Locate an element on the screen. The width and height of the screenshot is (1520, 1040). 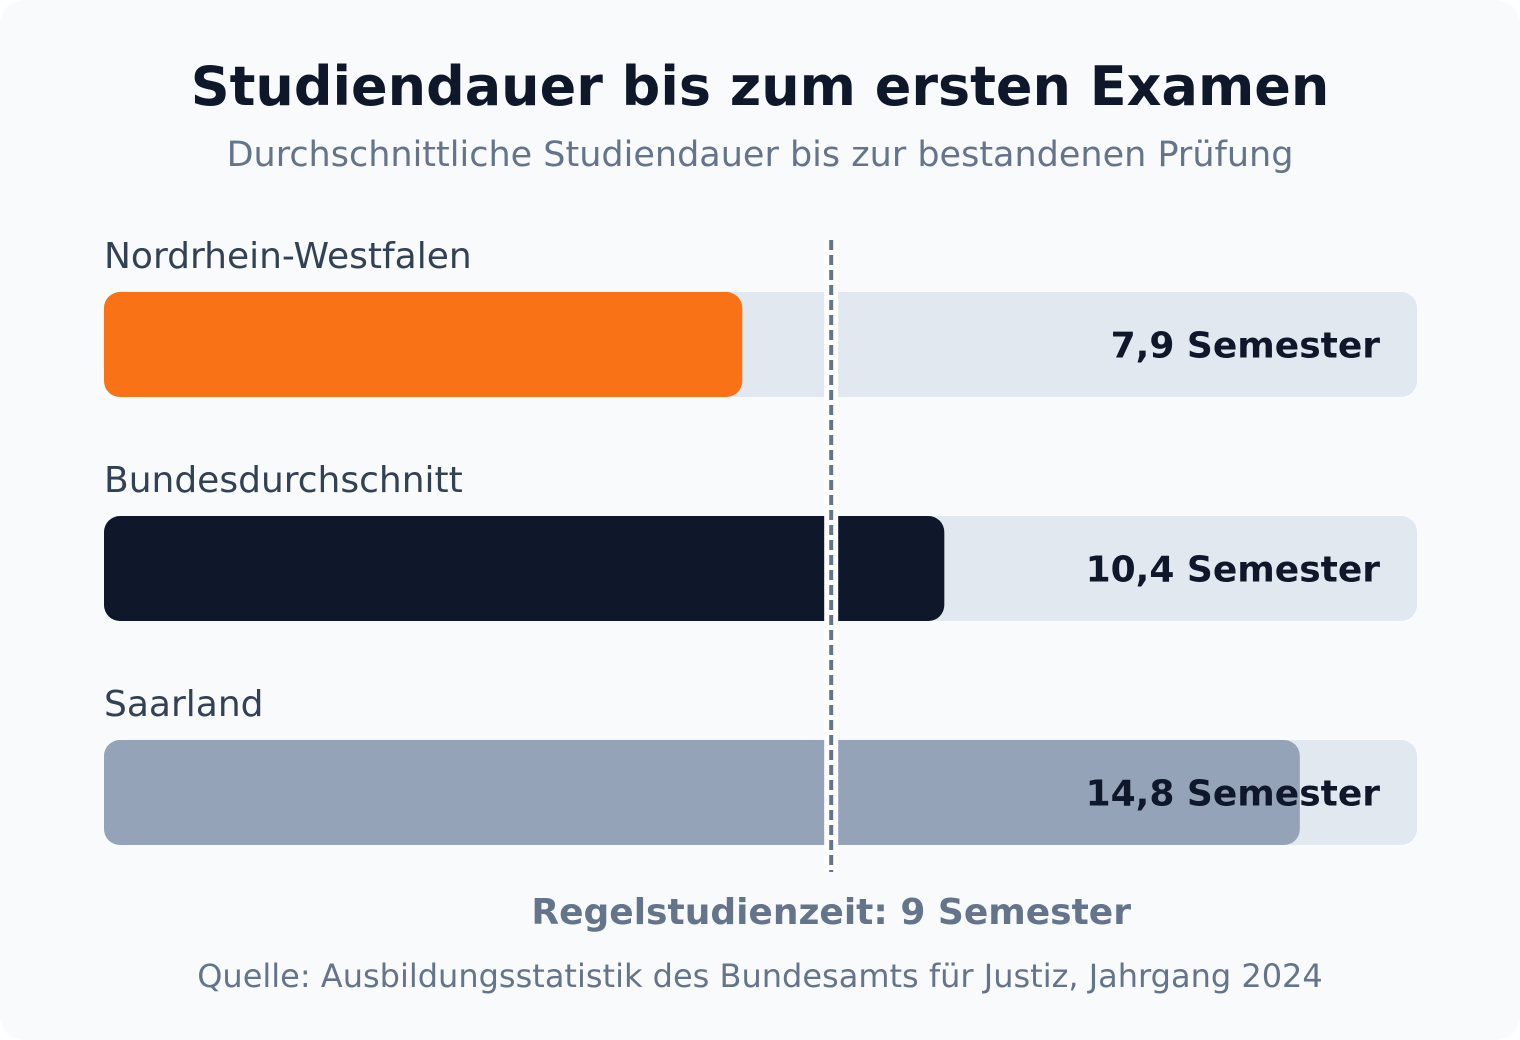
bar-category-label: Saarland is located at coordinates (184, 704).